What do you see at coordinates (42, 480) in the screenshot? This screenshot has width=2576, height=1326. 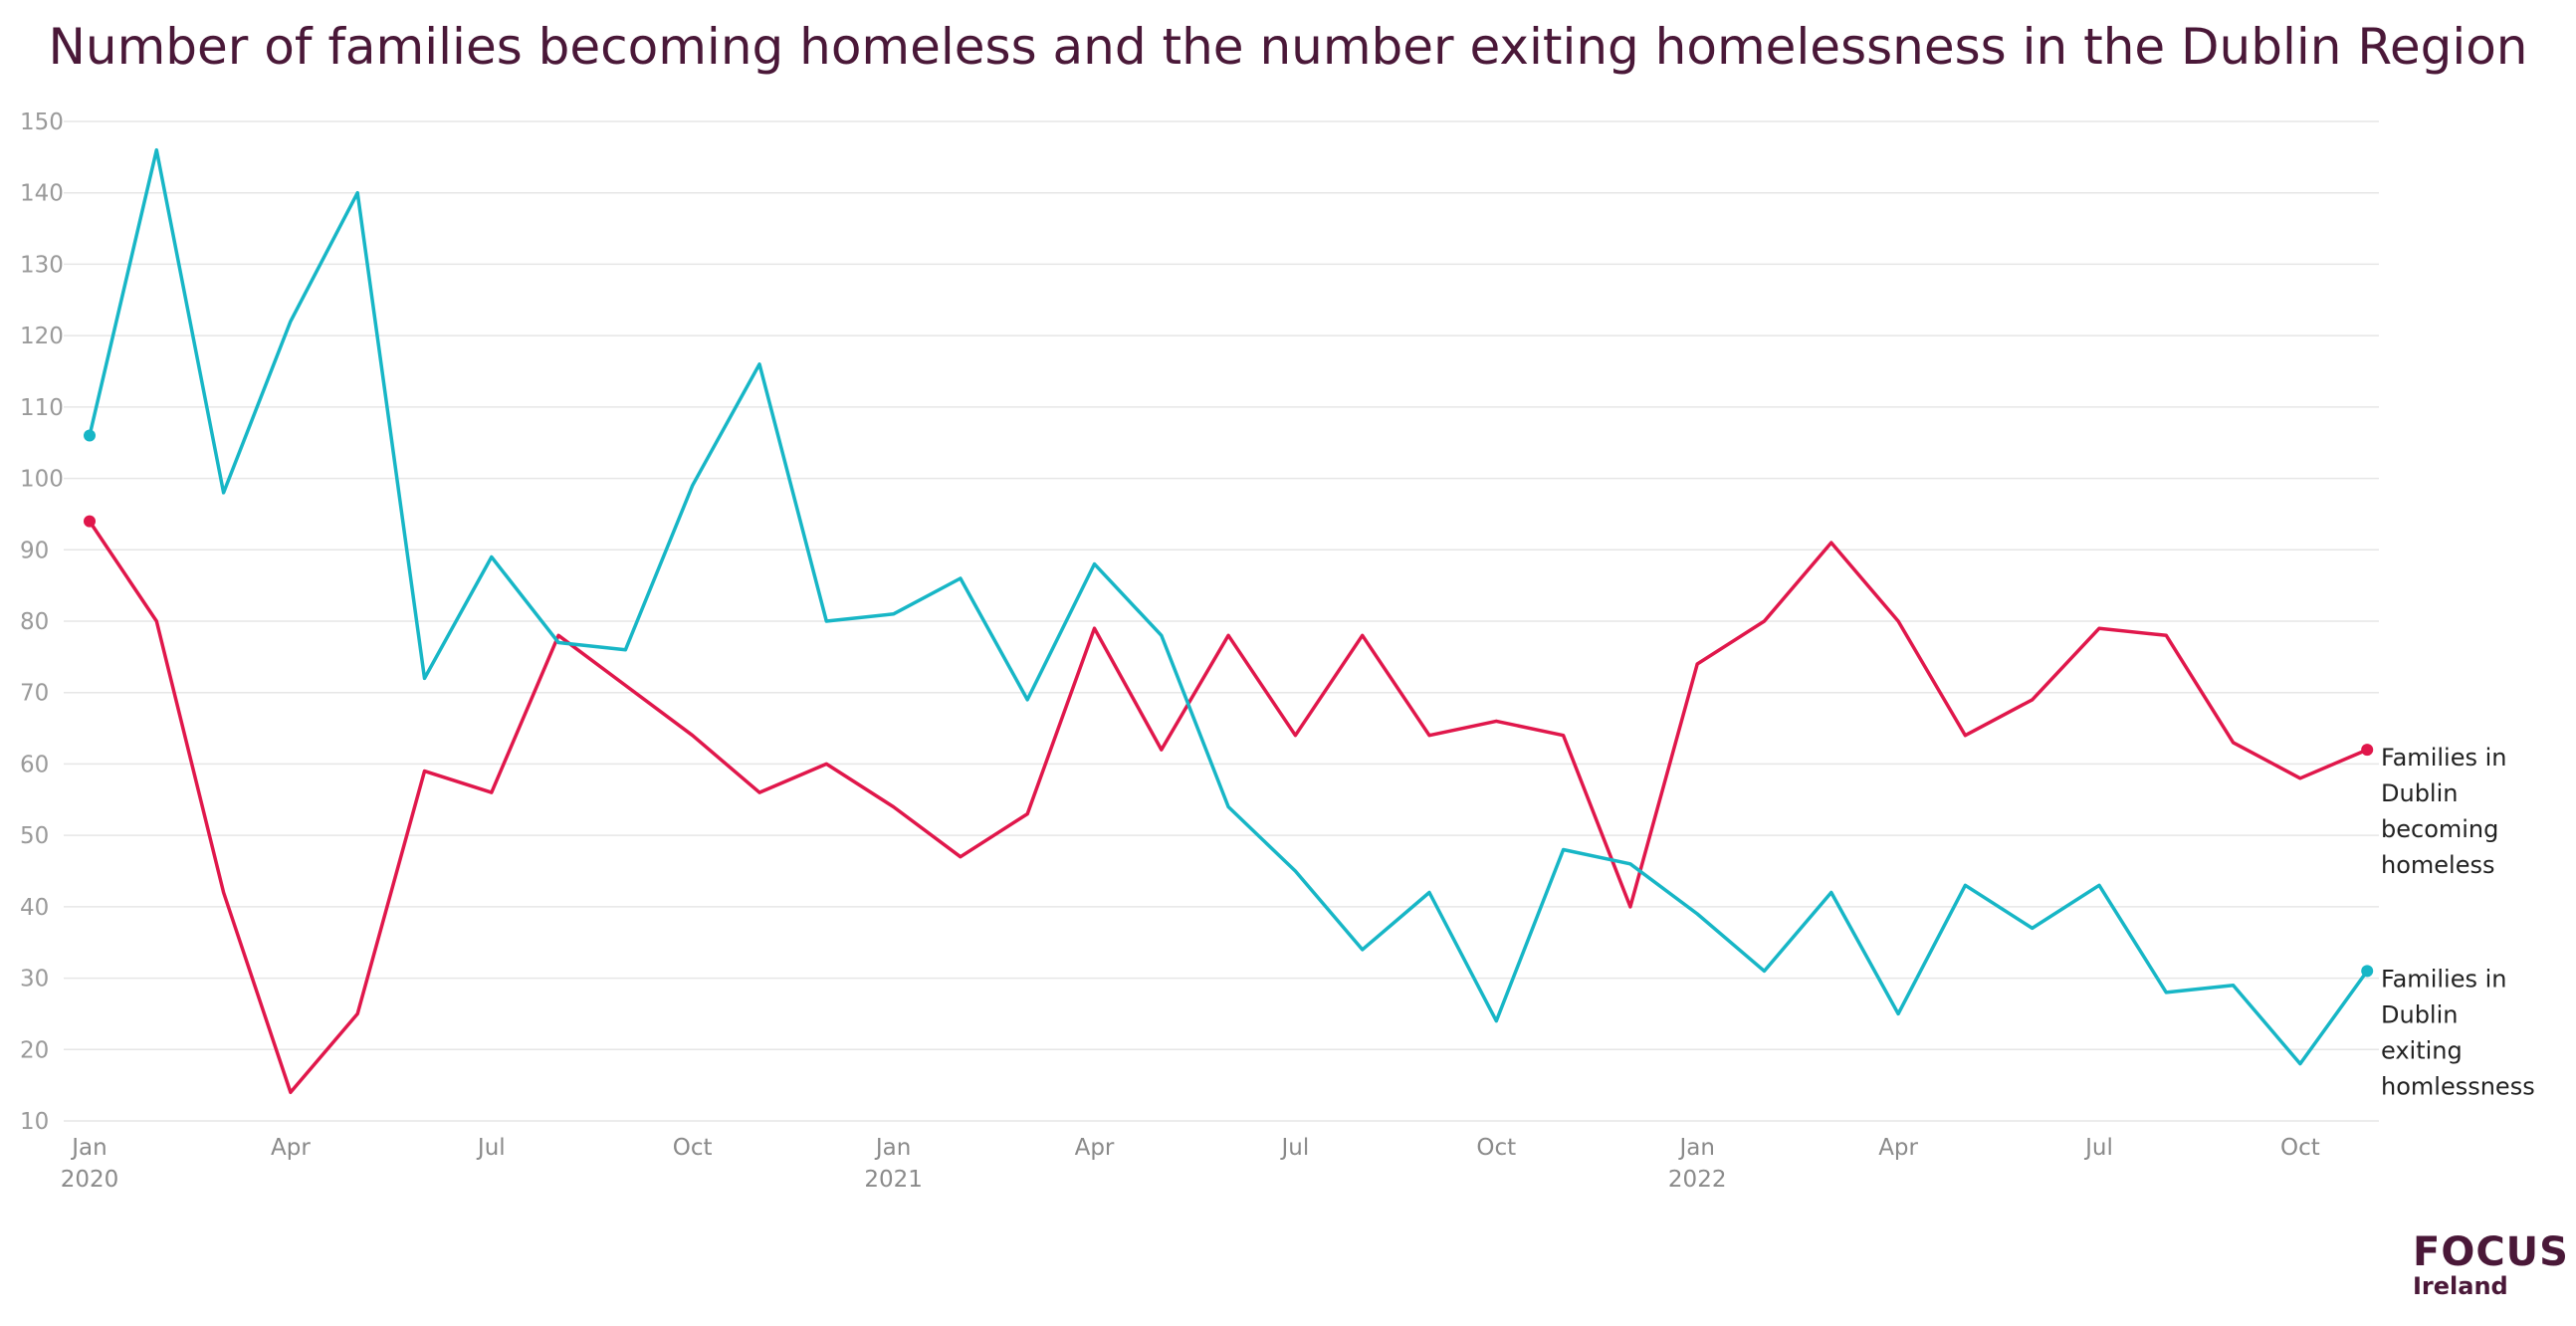 I see `y-tick-label: 100` at bounding box center [42, 480].